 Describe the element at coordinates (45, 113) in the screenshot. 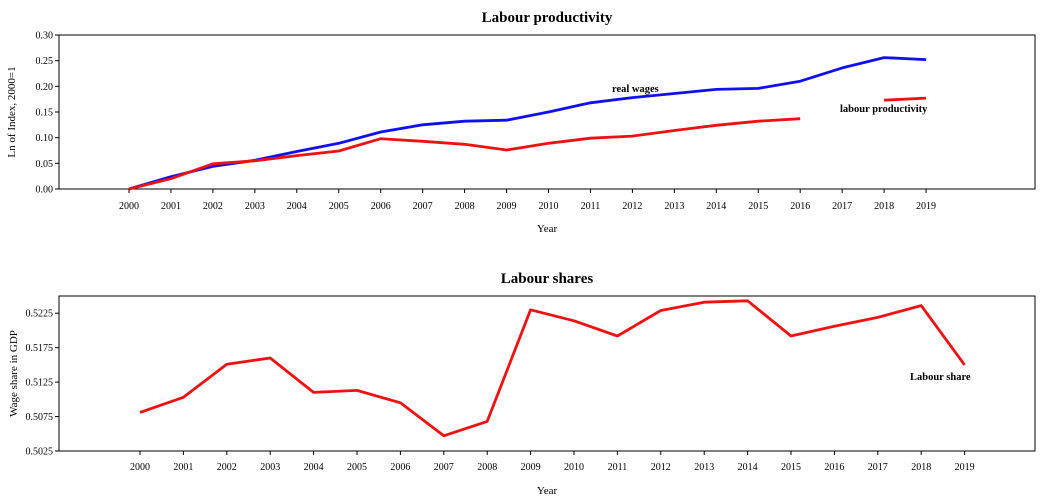

I see `y-tick-label: 0.15` at that location.